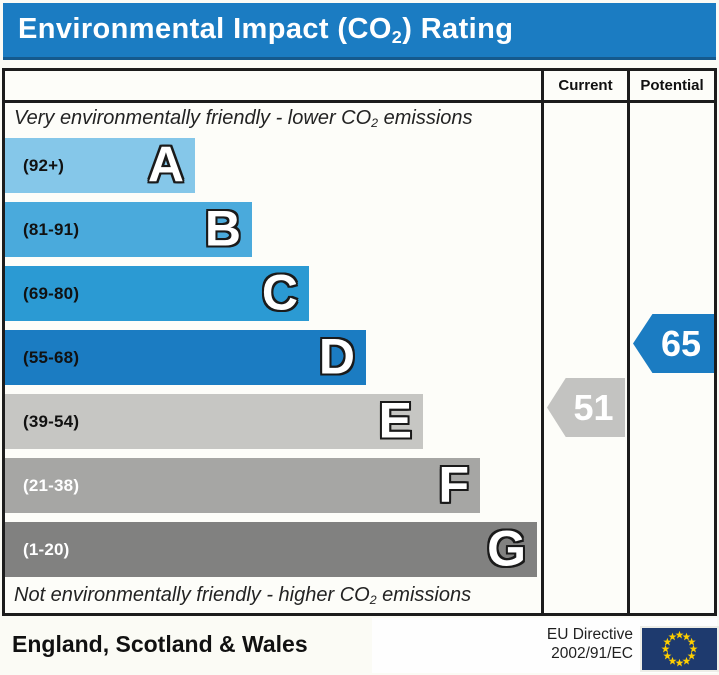 This screenshot has width=719, height=675. What do you see at coordinates (273, 165) in the screenshot?
I see `rating-band-row: (92+) A` at bounding box center [273, 165].